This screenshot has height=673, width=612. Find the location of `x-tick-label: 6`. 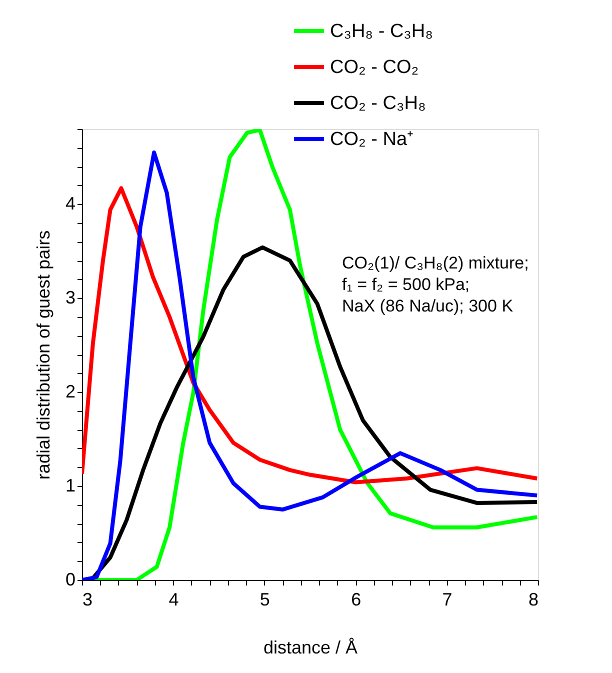

x-tick-label: 6 is located at coordinates (356, 600).